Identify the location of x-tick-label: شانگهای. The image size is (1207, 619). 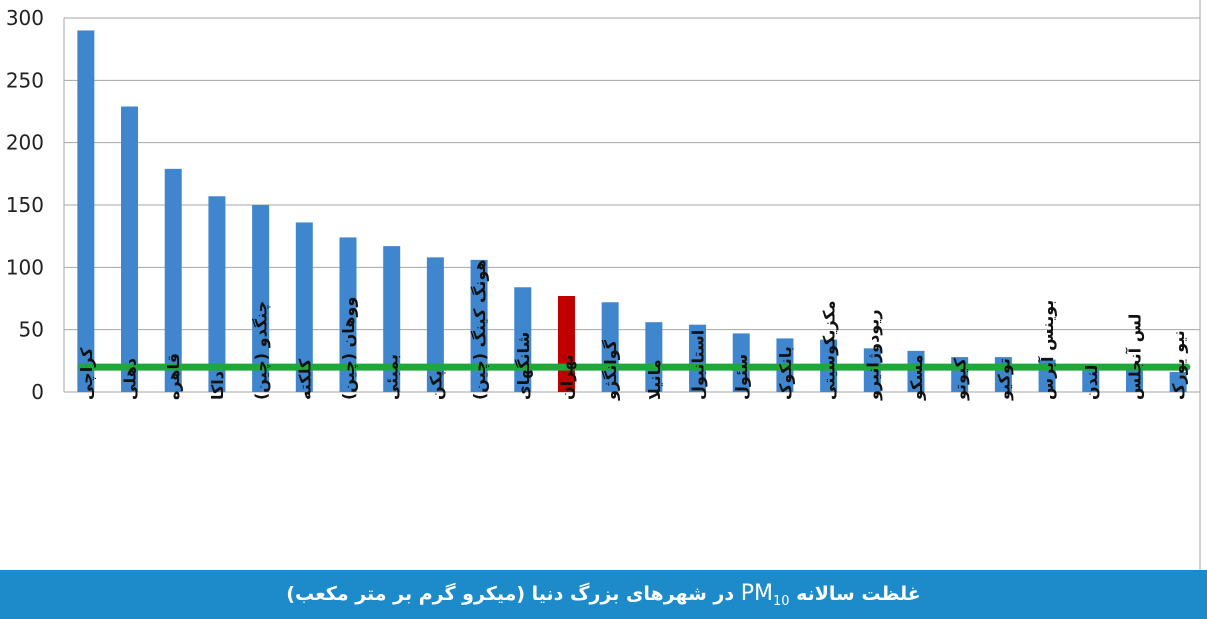
(523, 366).